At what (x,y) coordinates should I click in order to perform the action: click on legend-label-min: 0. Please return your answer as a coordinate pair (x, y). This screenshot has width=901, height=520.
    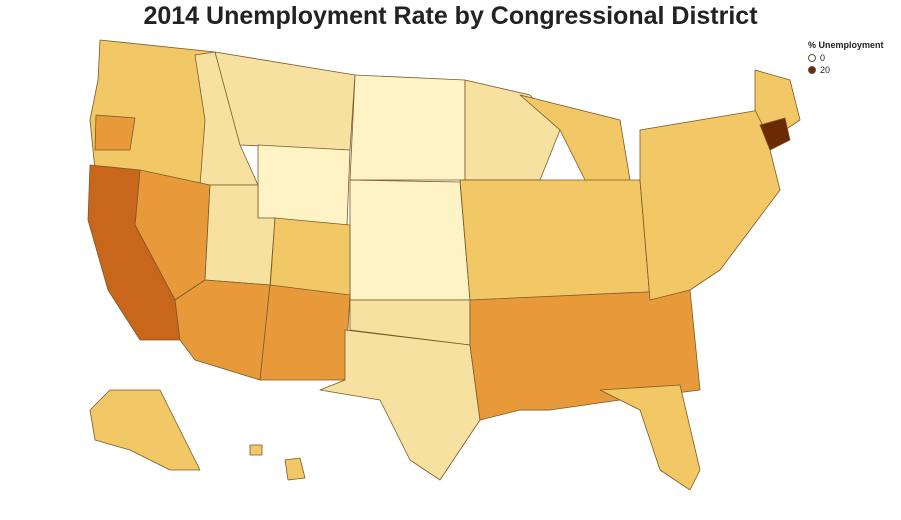
    Looking at the image, I should click on (823, 58).